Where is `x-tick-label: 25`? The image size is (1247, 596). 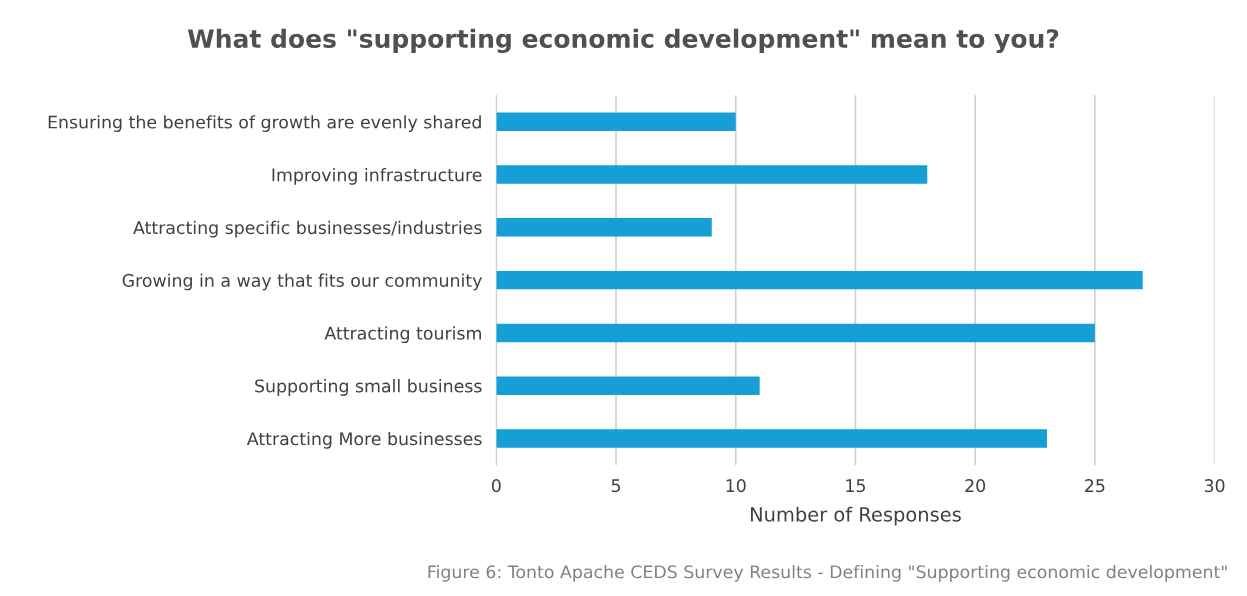
x-tick-label: 25 is located at coordinates (1095, 486).